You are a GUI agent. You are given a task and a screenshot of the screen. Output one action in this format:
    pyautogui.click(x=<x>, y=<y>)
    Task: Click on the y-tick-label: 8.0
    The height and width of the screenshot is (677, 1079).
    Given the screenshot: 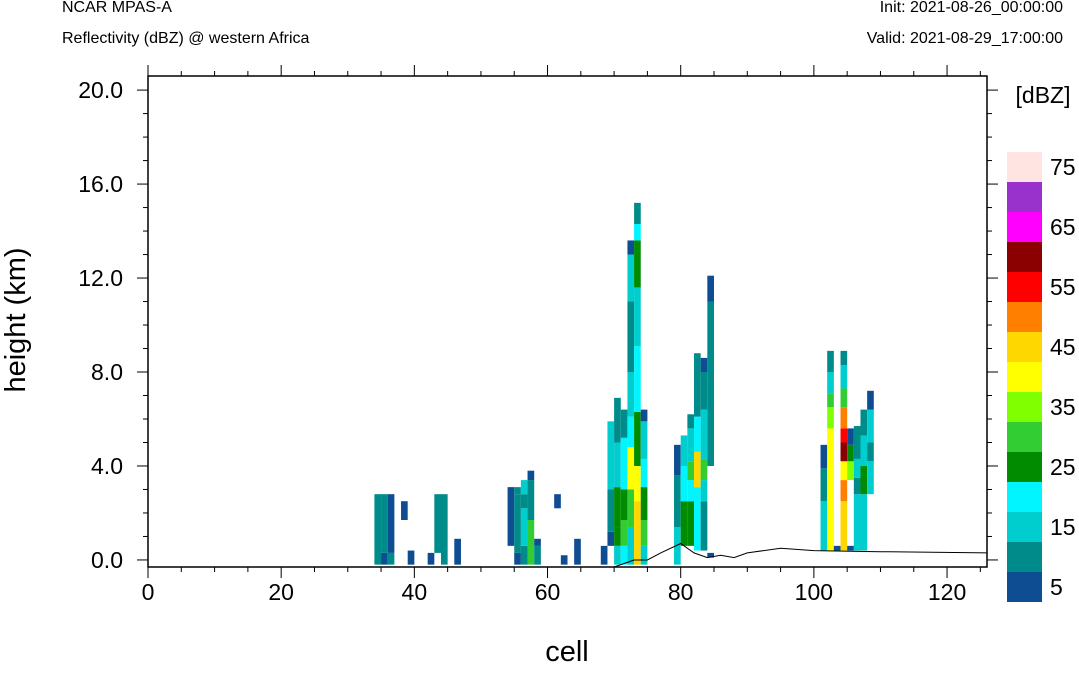 What is the action you would take?
    pyautogui.click(x=107, y=372)
    